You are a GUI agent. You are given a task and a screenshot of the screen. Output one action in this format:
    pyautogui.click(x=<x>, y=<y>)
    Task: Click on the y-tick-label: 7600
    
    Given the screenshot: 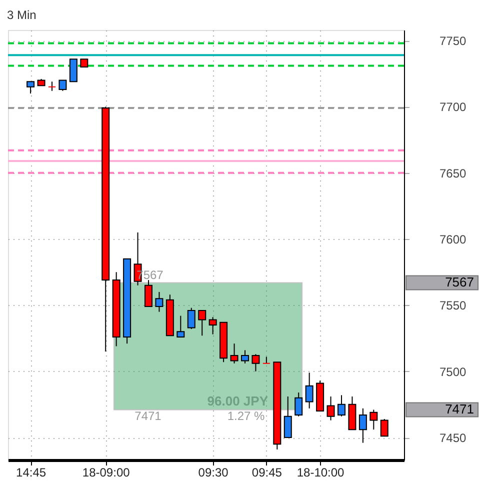 What is the action you would take?
    pyautogui.click(x=453, y=239)
    